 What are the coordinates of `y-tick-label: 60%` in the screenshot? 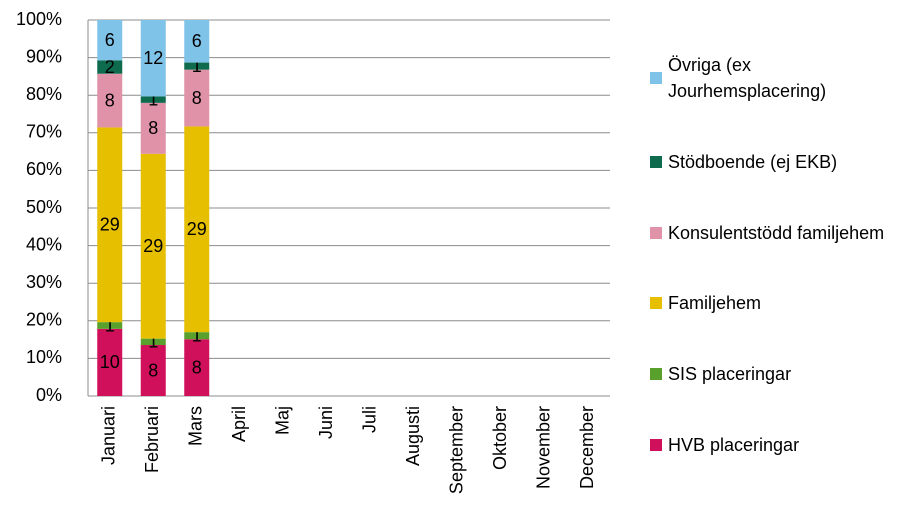 It's located at (44, 169).